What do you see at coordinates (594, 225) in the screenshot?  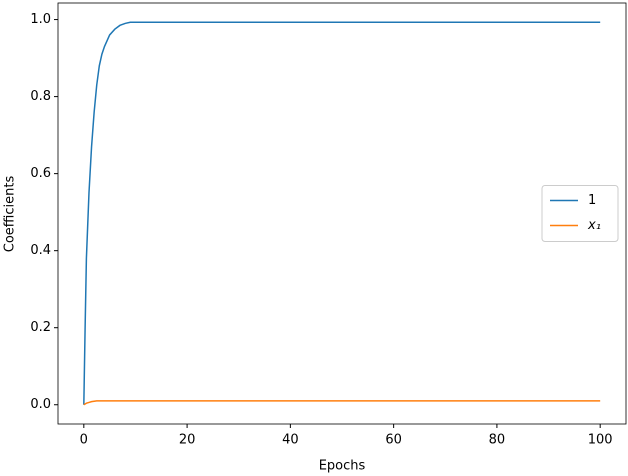 I see `legend-label: x₁` at bounding box center [594, 225].